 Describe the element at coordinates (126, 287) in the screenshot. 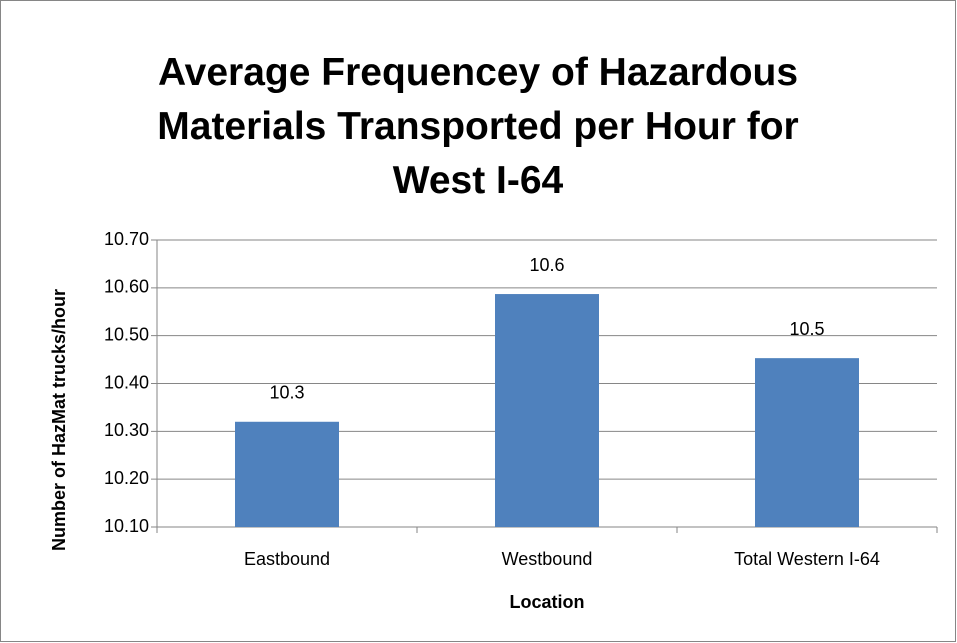

I see `y-tick-label: 10.60` at that location.